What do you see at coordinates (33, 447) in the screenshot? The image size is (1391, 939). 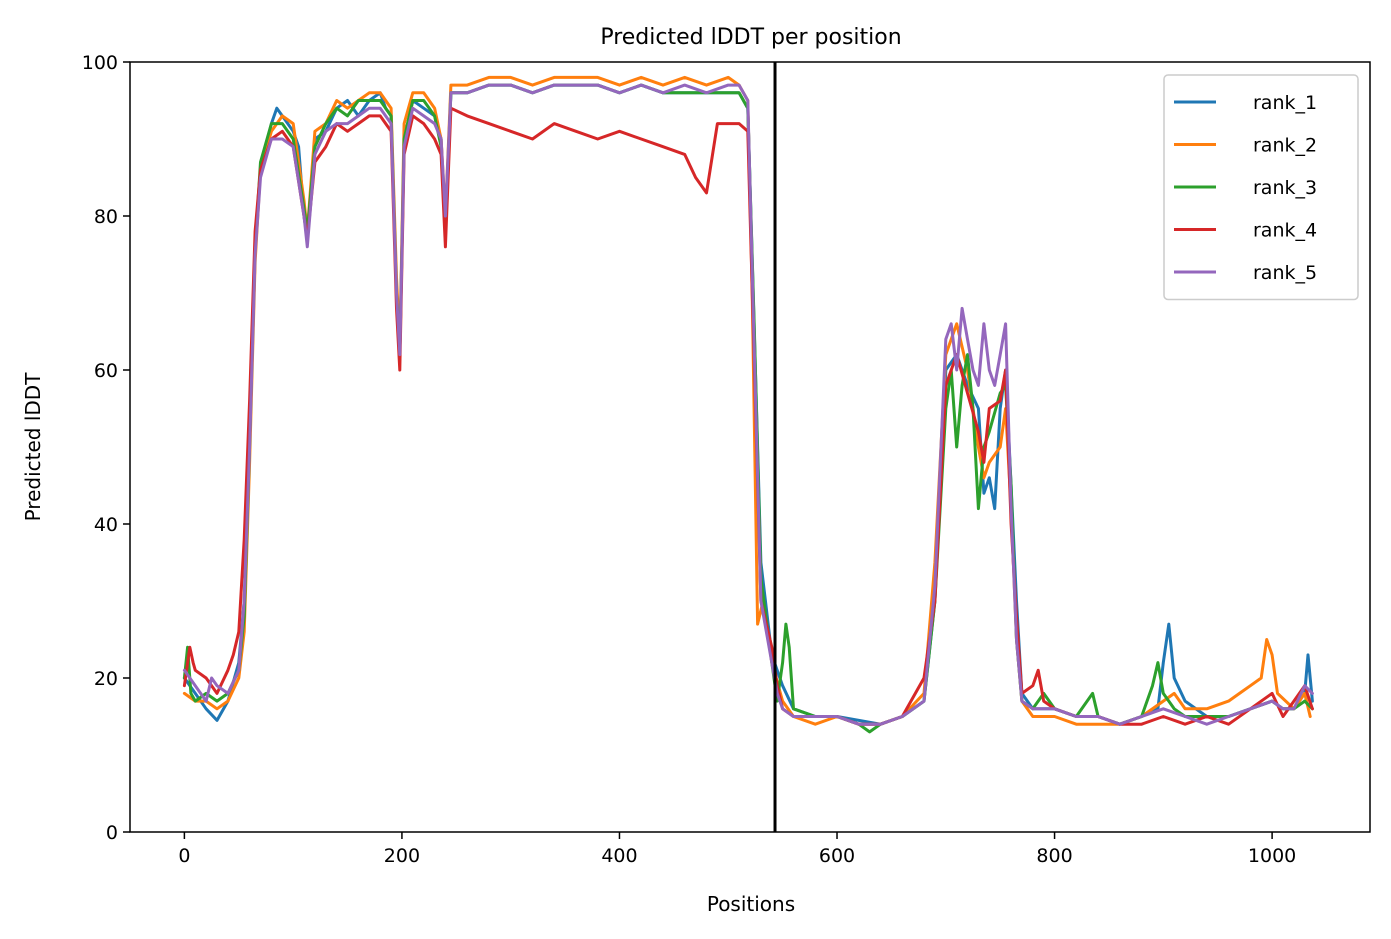 I see `y-axis-label: Predicted lDDT` at bounding box center [33, 447].